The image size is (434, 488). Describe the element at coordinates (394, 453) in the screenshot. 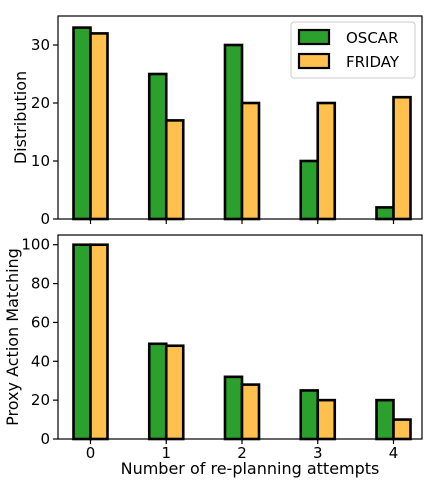

I see `x-tick-label: 4` at that location.